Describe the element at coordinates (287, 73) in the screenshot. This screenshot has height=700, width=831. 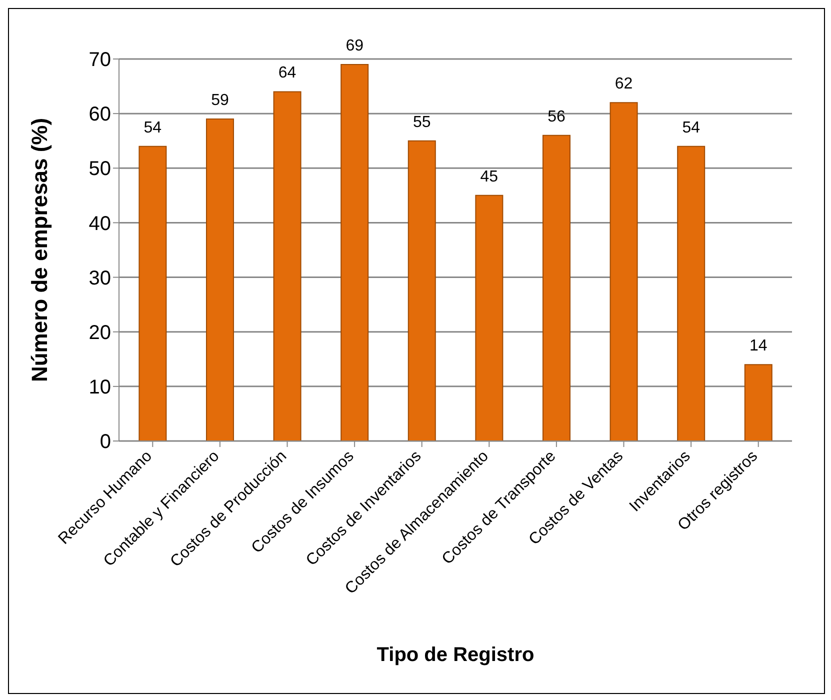
I see `data-label: 64` at that location.